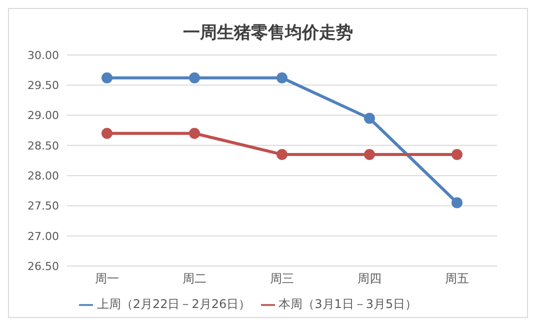 The image size is (536, 326). What do you see at coordinates (173, 304) in the screenshot?
I see `legend-label: 上周（2月22日－2月26日）` at bounding box center [173, 304].